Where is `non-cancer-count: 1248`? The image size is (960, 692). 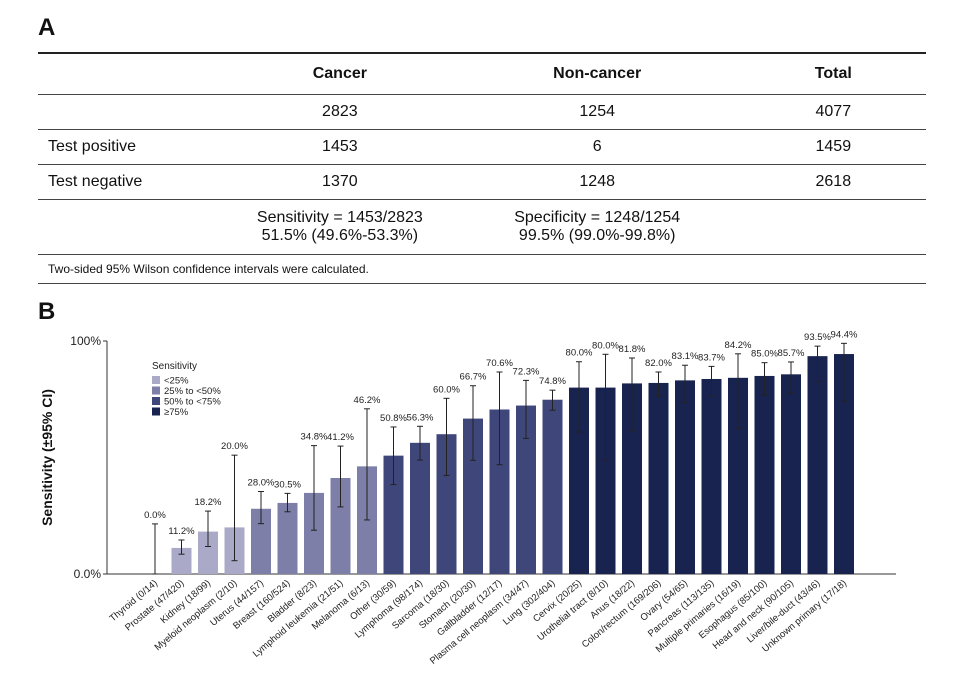
non-cancer-count: 1248 is located at coordinates (597, 182).